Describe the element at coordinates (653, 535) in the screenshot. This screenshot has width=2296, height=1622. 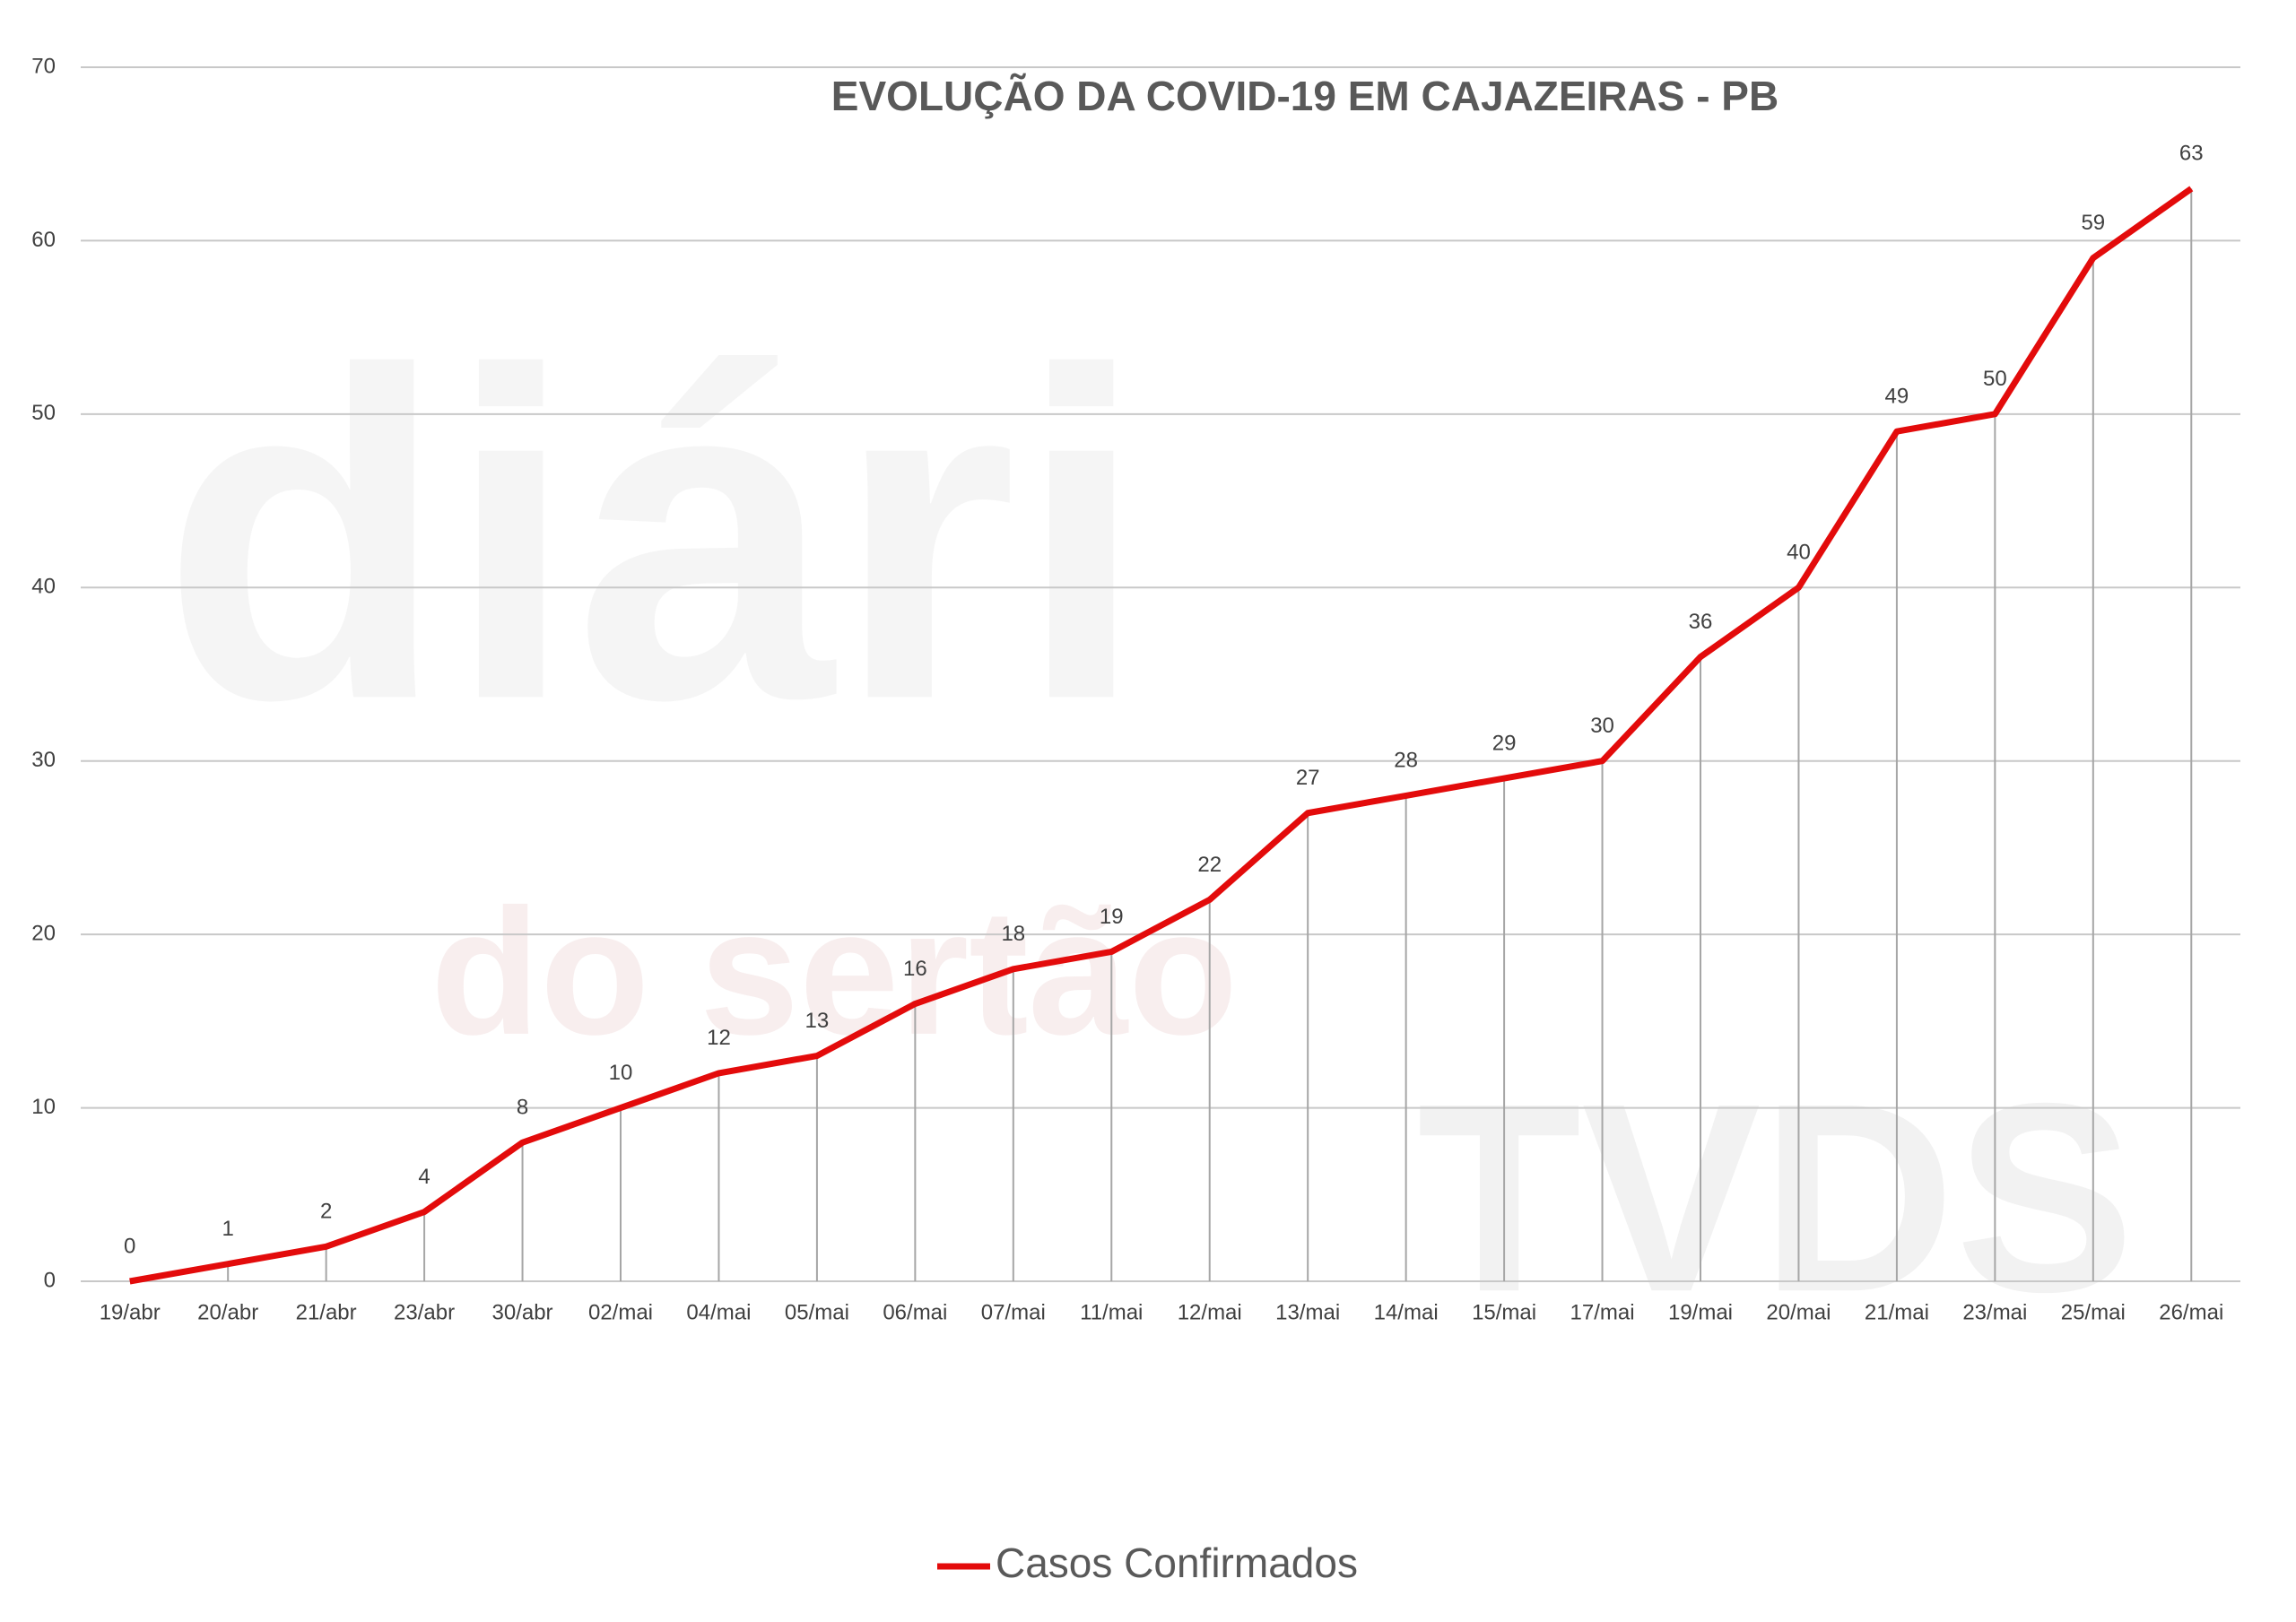
I see `watermark-text: diári` at that location.